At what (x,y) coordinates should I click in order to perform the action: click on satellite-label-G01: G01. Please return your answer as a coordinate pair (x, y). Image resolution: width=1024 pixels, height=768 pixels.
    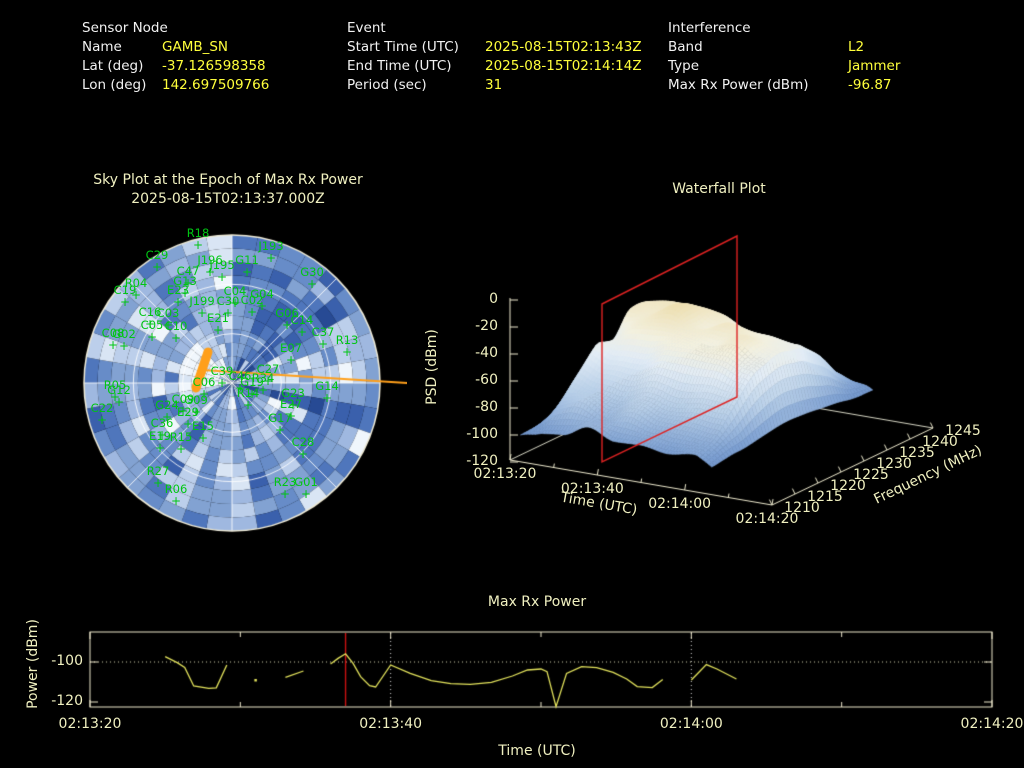
    Looking at the image, I should click on (306, 482).